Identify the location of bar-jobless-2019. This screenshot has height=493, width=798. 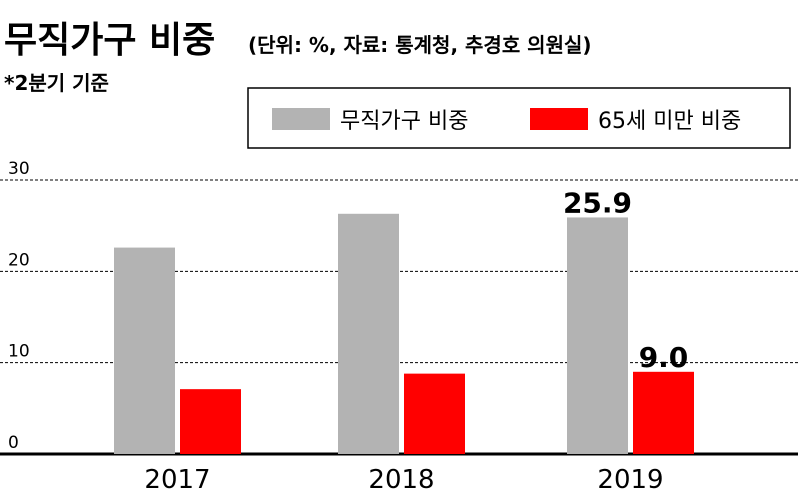
(597, 335).